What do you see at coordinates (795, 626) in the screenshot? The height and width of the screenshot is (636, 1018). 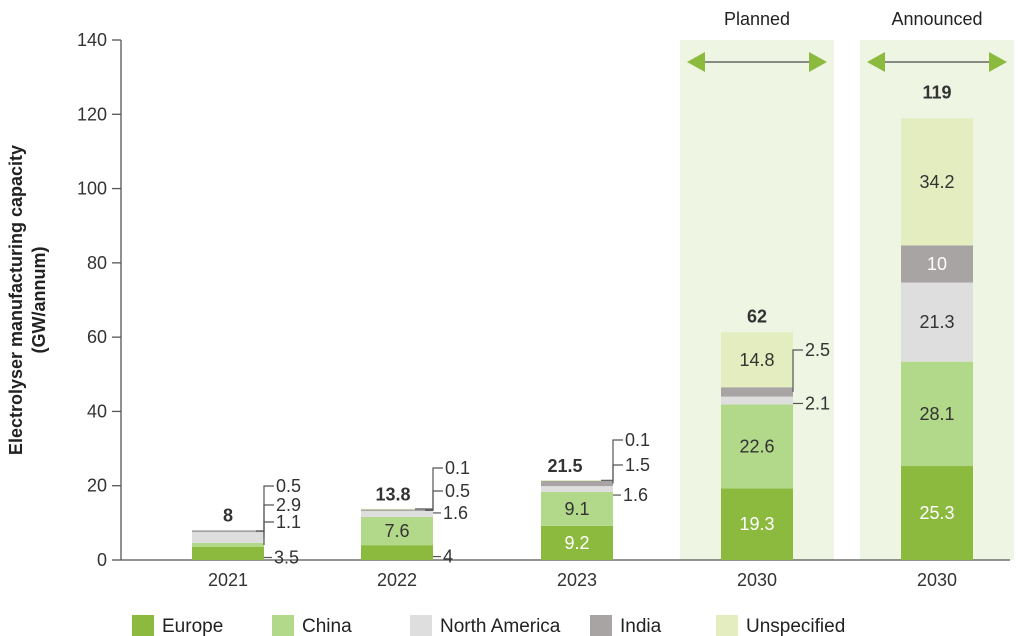 I see `legend-label: Unspecified` at bounding box center [795, 626].